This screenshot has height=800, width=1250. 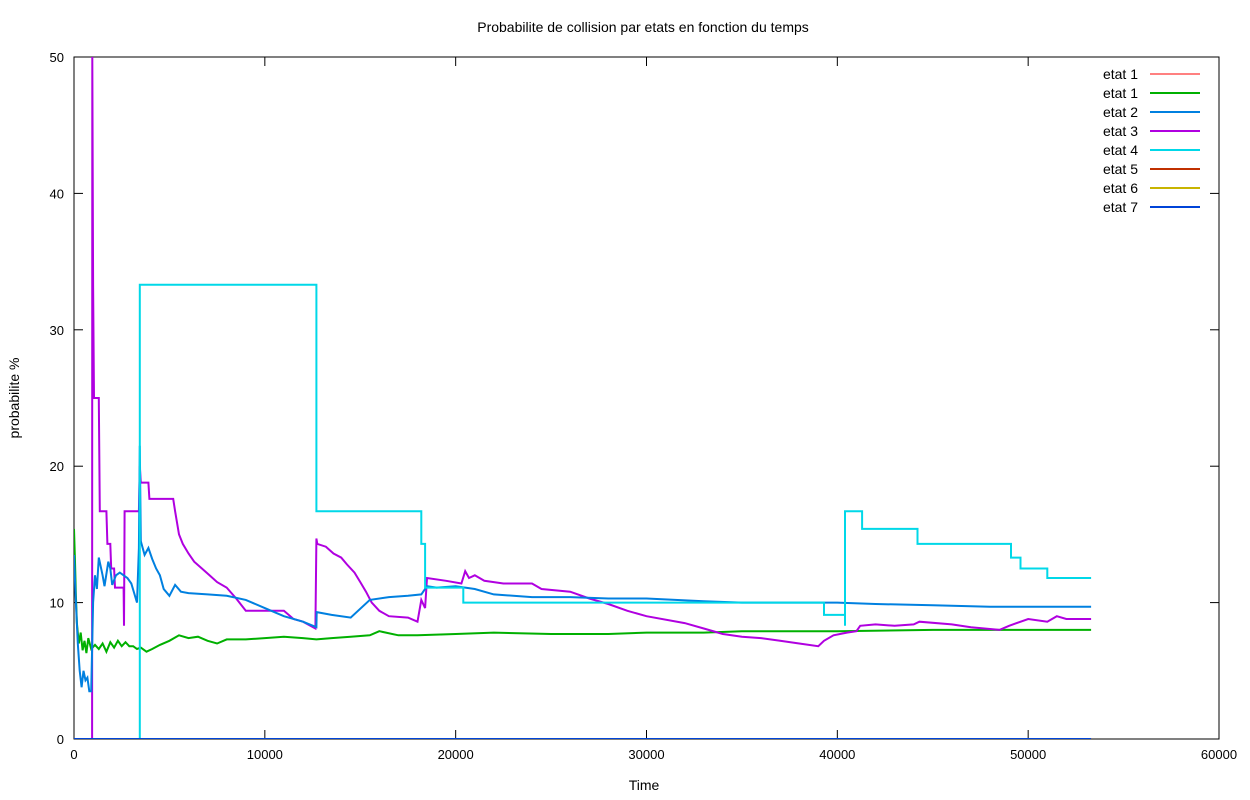 I want to click on legend-label: etat 6, so click(x=1120, y=188).